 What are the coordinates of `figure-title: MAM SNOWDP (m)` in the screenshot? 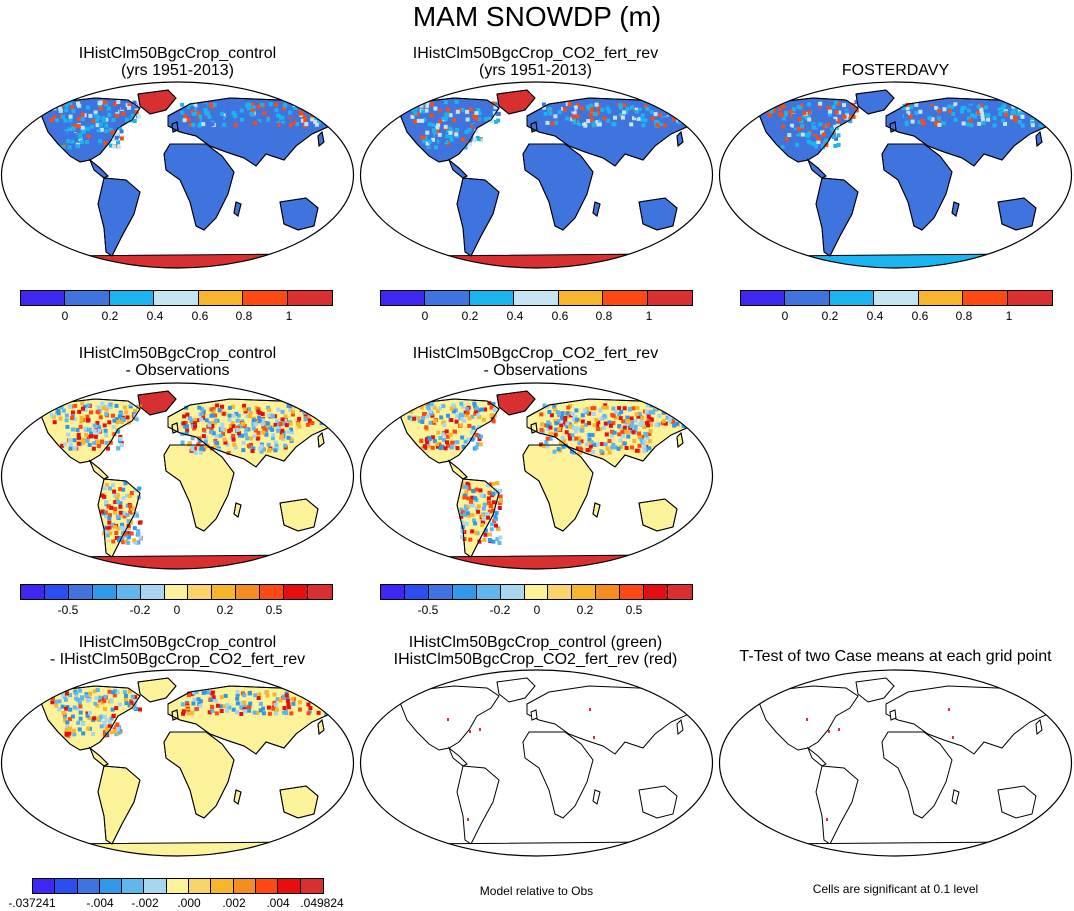 It's located at (537, 16).